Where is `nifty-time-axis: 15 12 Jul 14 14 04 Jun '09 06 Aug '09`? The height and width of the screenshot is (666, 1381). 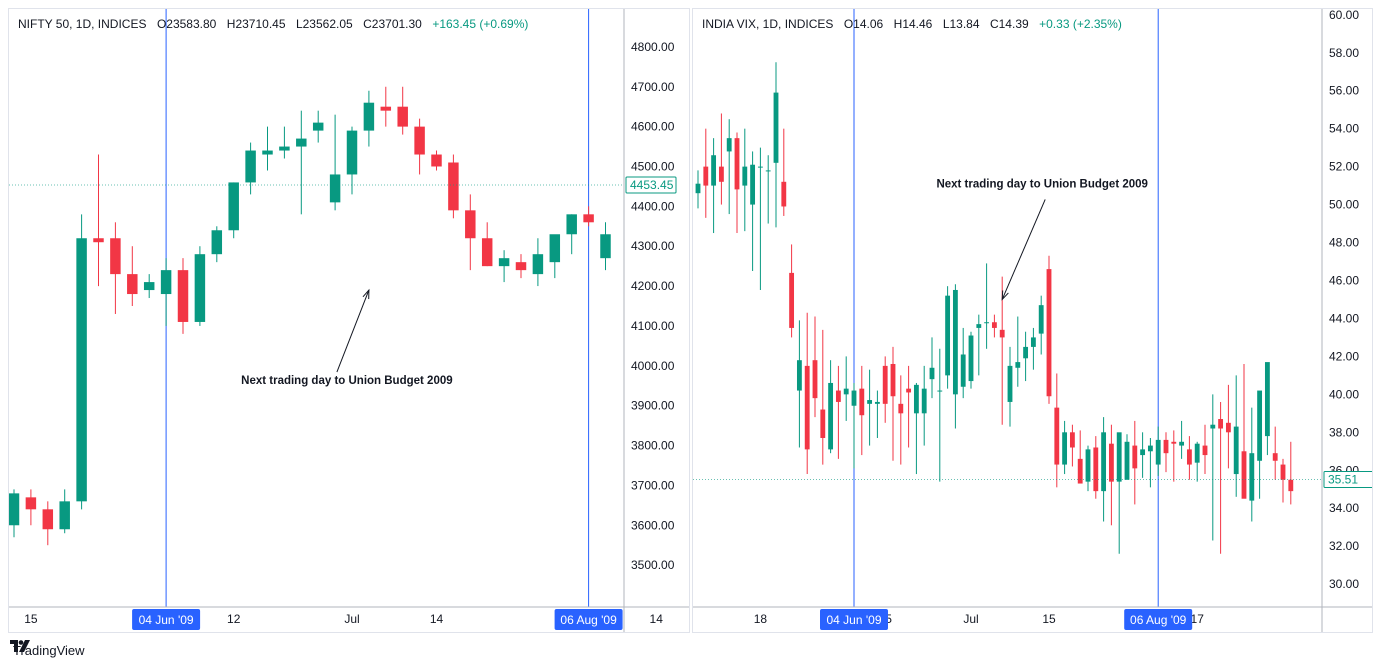
nifty-time-axis: 15 12 Jul 14 14 04 Jun '09 06 Aug '09 is located at coordinates (343, 619).